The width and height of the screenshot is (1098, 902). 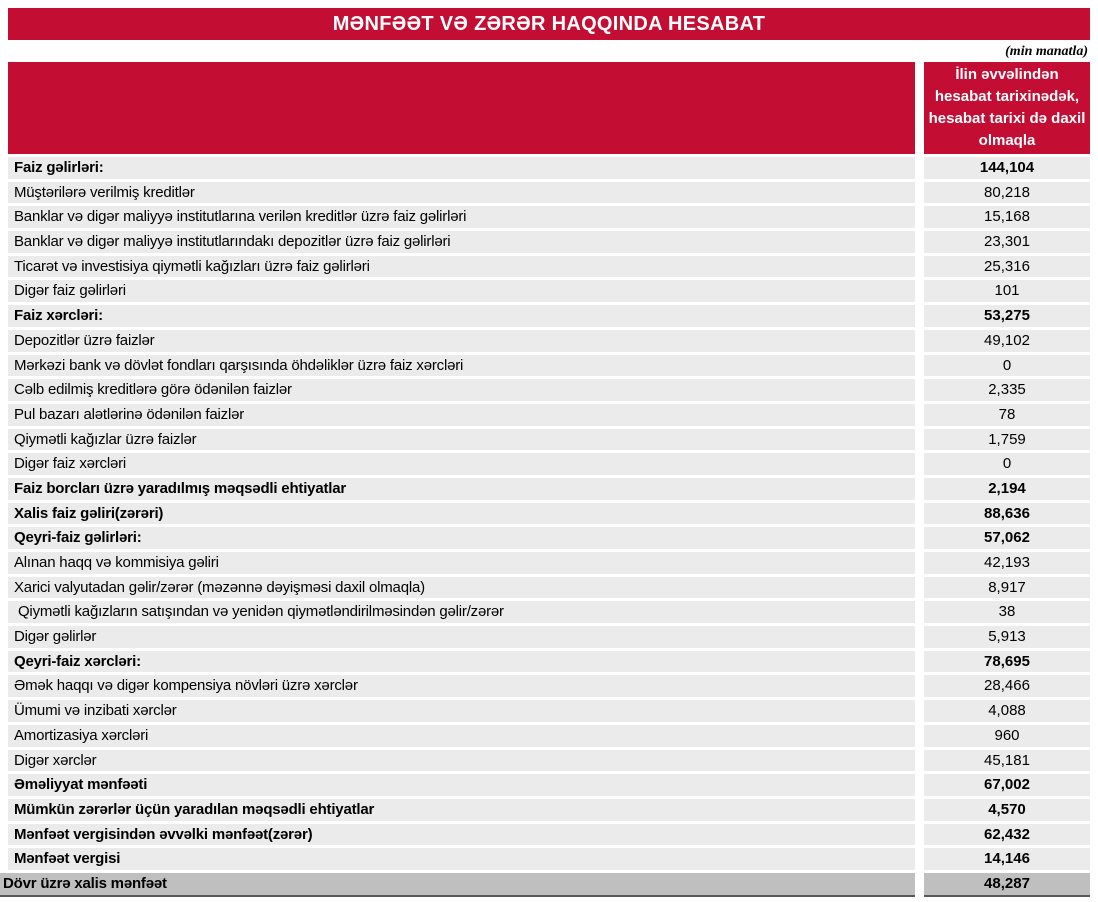 I want to click on report-title-bar: MƏNFƏƏT VƏ ZƏRƏR HAQQINDA HESABAT, so click(x=549, y=24).